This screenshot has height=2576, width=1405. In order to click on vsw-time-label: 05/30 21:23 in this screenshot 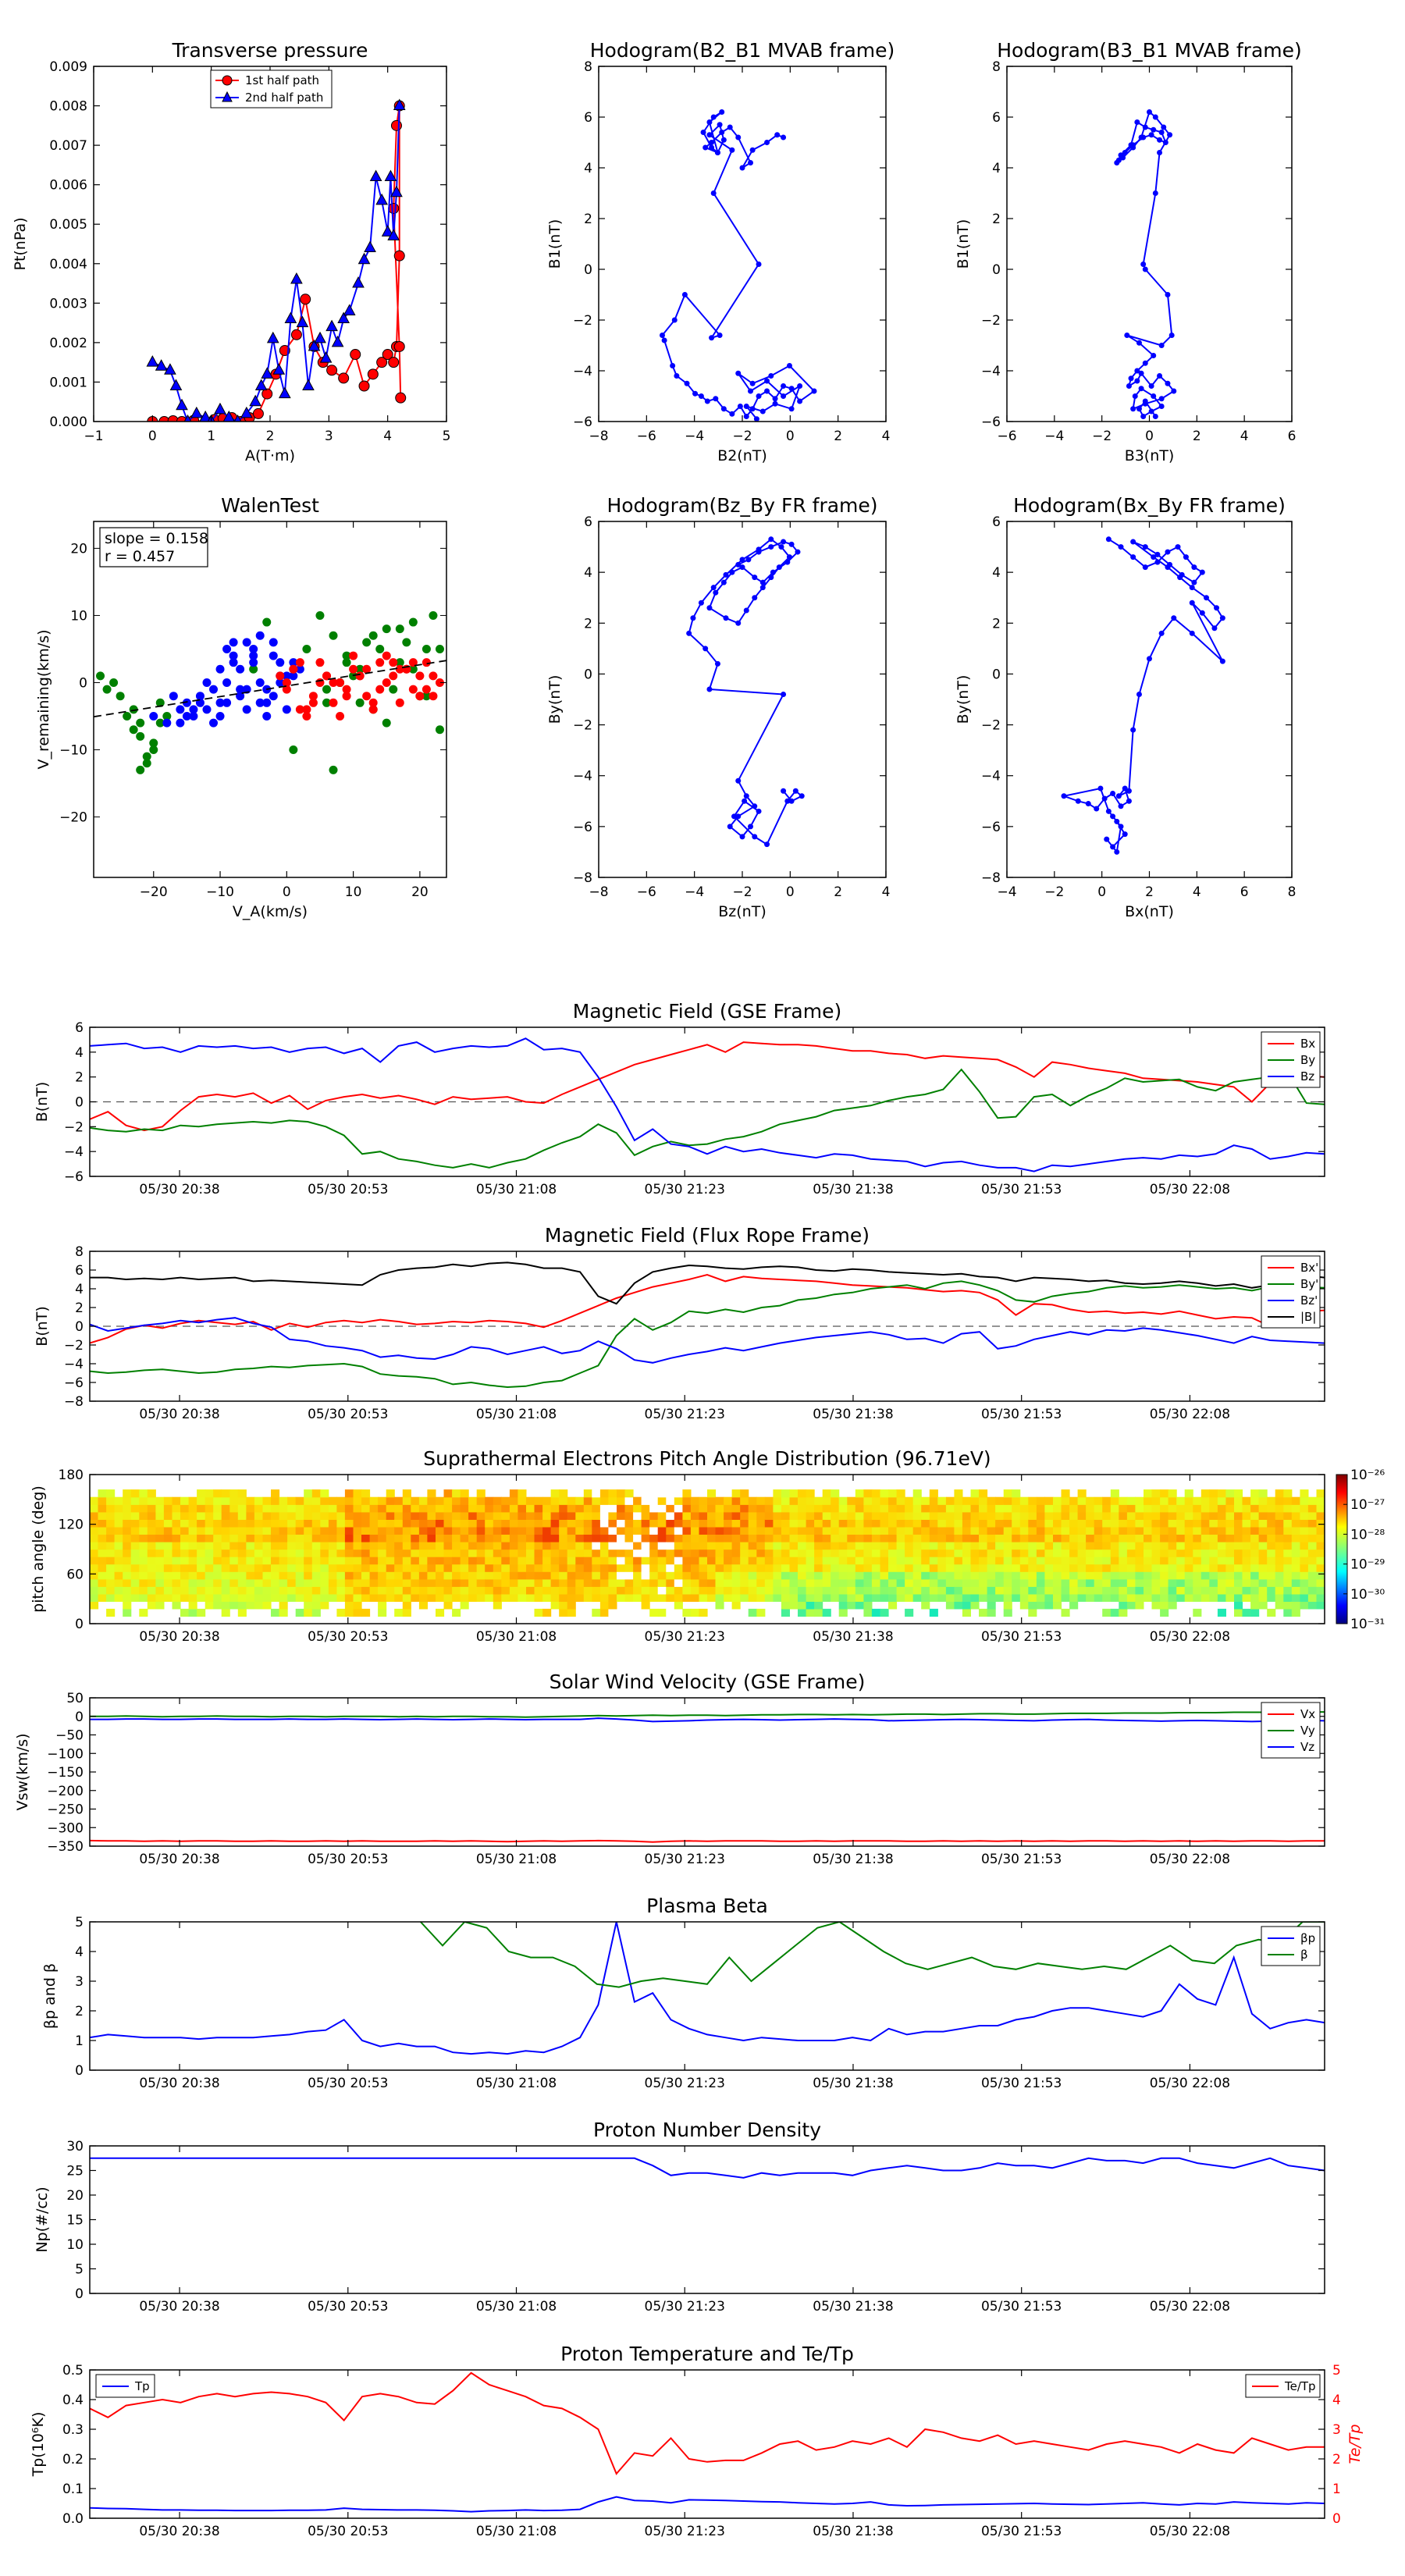, I will do `click(685, 1859)`.